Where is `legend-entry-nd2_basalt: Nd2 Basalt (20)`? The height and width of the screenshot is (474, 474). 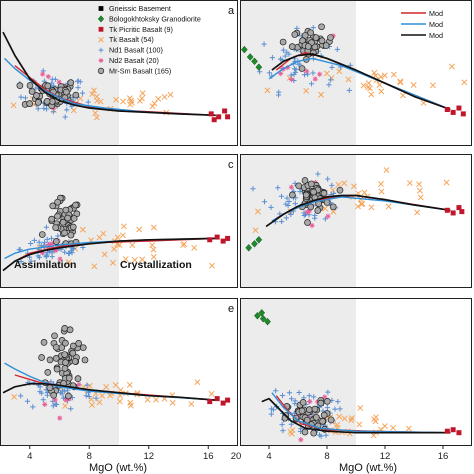 legend-entry-nd2_basalt: Nd2 Basalt (20) is located at coordinates (128, 60).